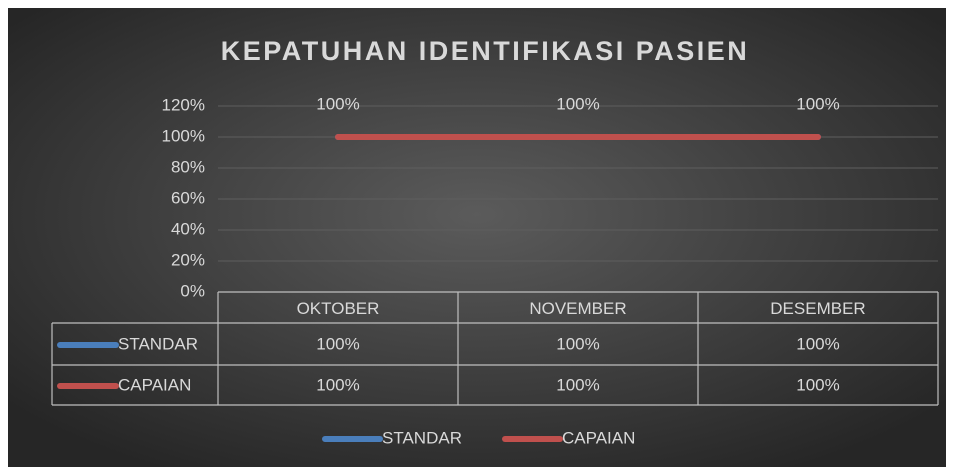 This screenshot has width=954, height=475. Describe the element at coordinates (192, 290) in the screenshot. I see `y-tick-label: 0%` at that location.